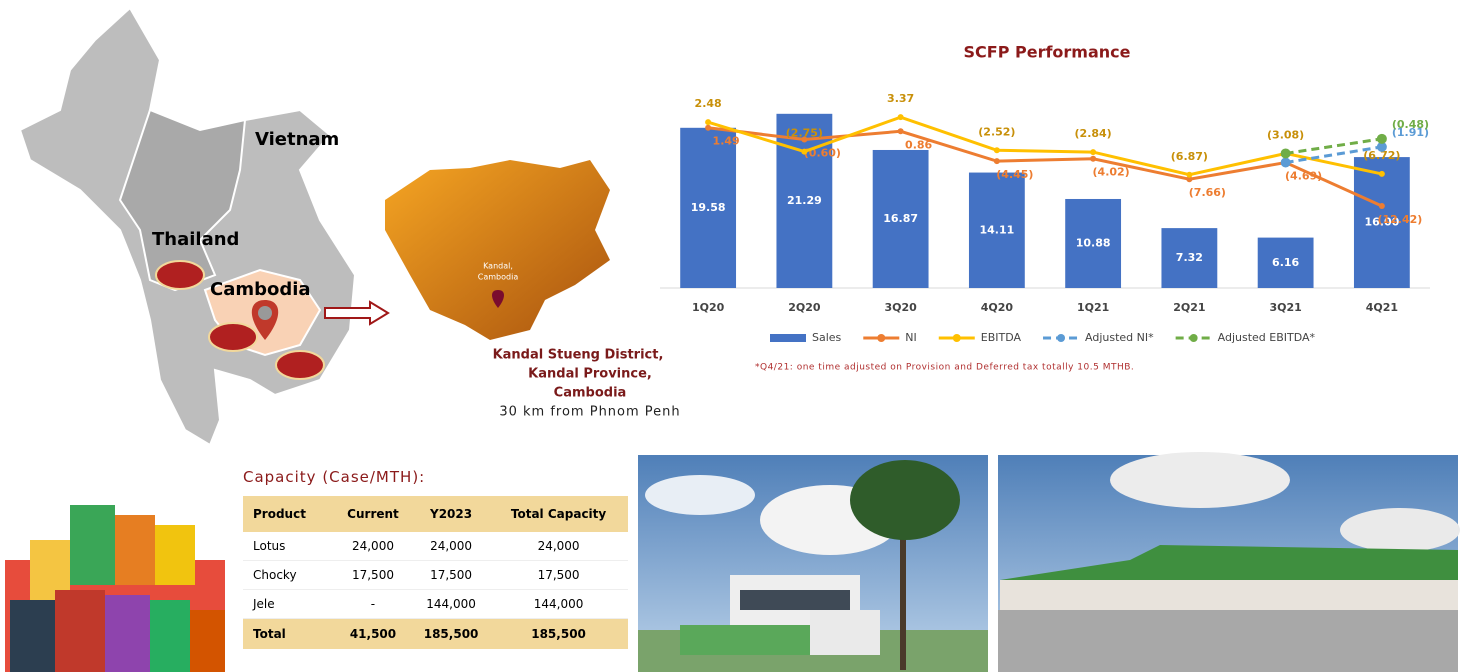  Describe the element at coordinates (1093, 307) in the screenshot. I see `x-tick-label: 1Q21` at that location.